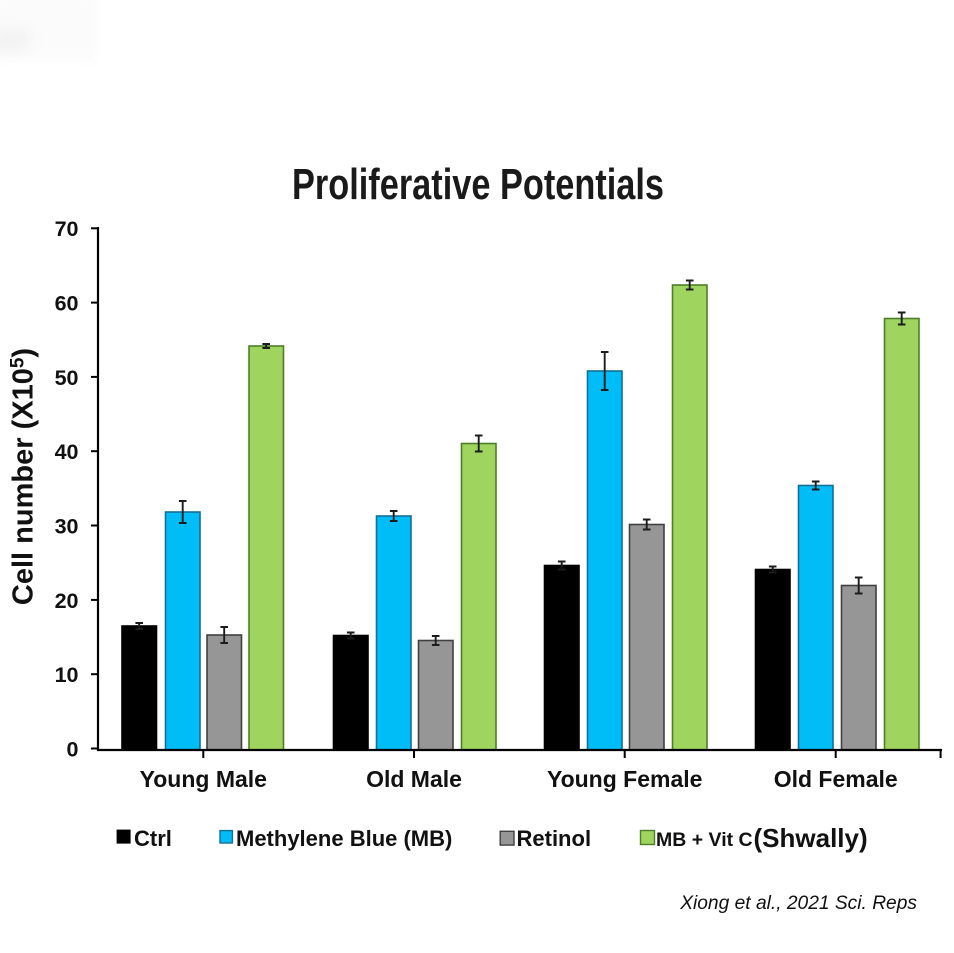 The image size is (954, 953). Describe the element at coordinates (414, 779) in the screenshot. I see `svg-text: Old Male` at that location.